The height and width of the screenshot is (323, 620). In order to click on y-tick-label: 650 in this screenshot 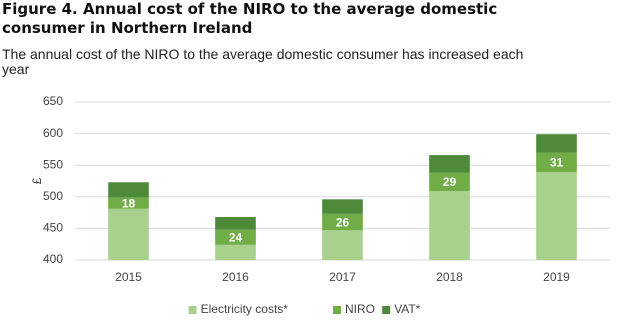, I will do `click(53, 101)`.